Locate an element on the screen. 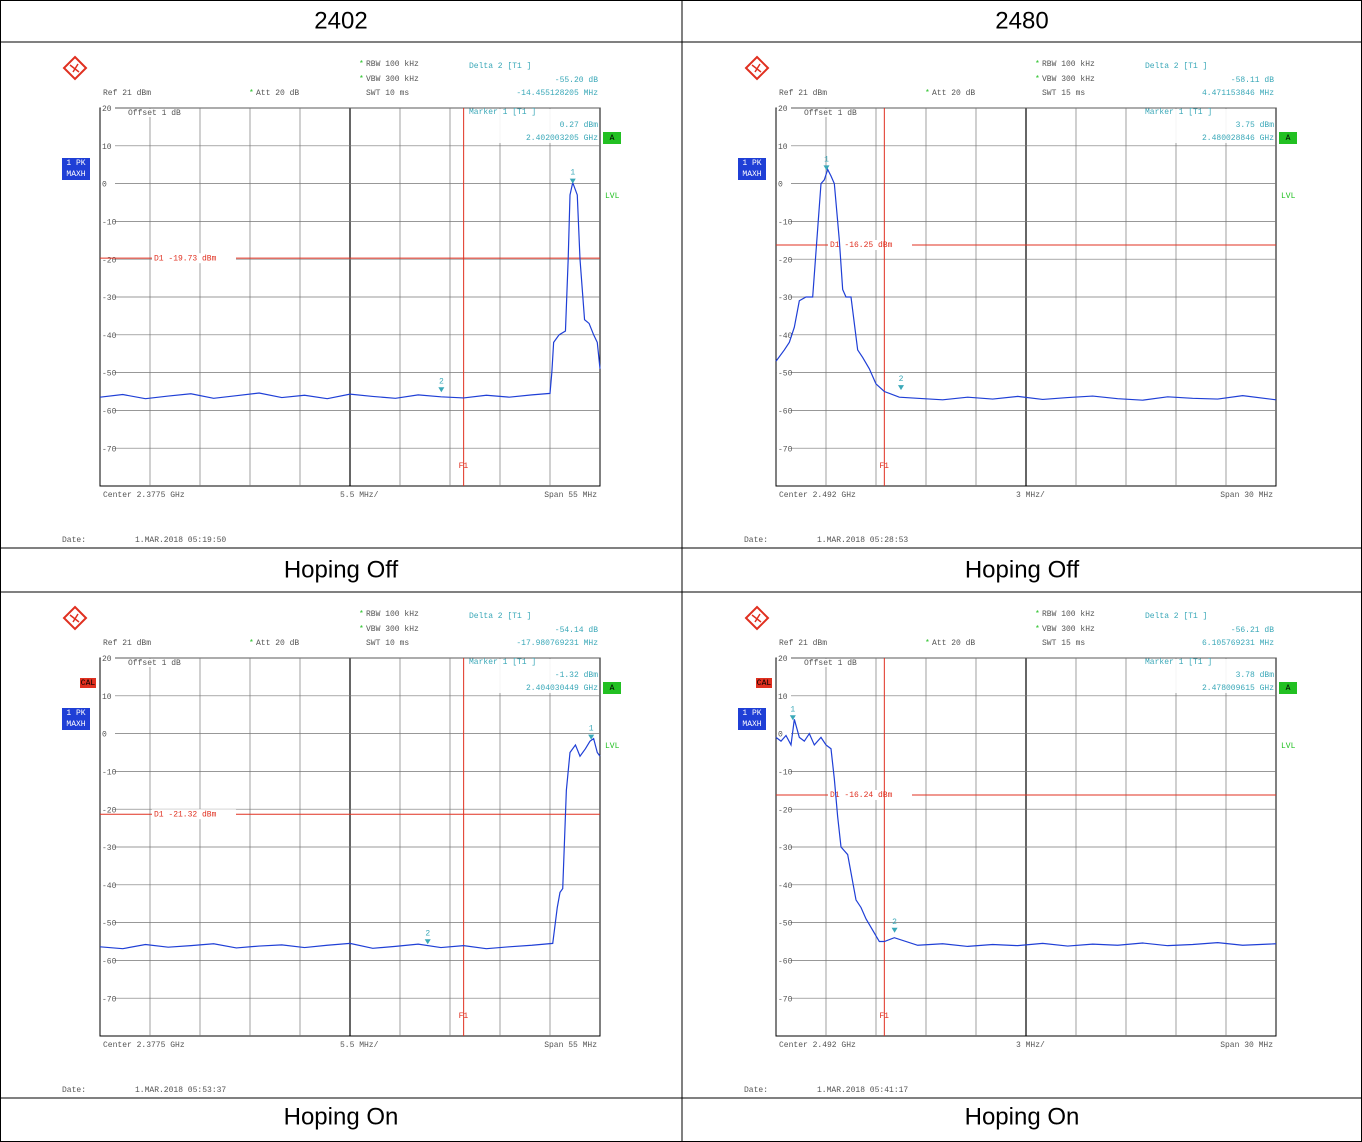 This screenshot has width=1362, height=1142. y-tick-label: 20 is located at coordinates (783, 659).